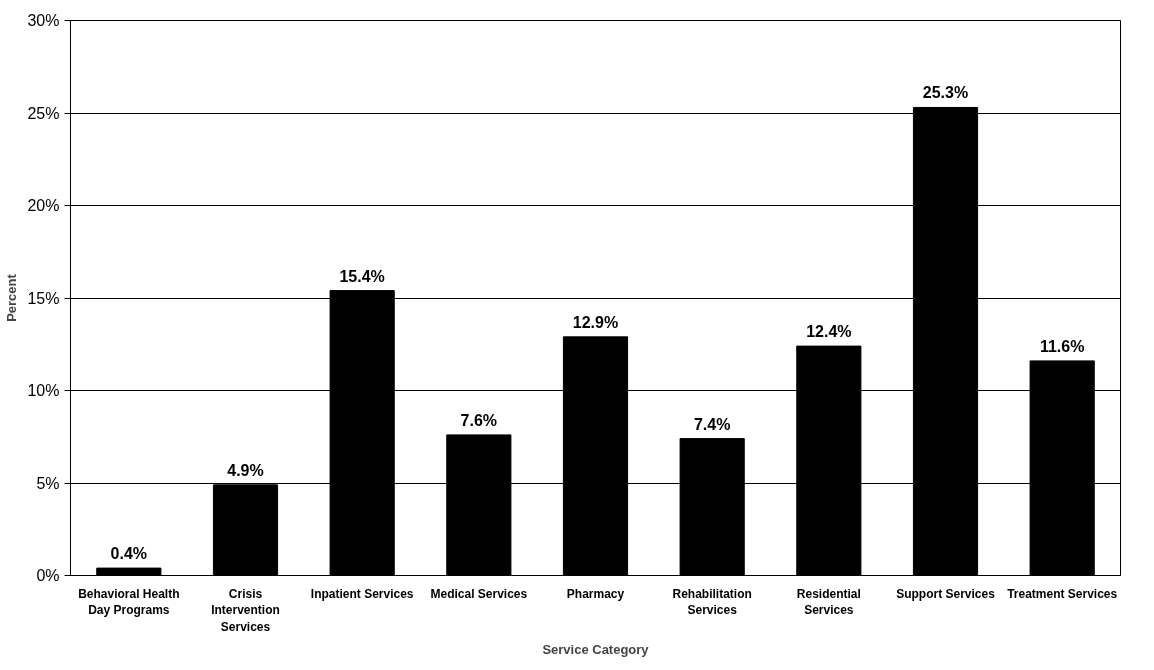 This screenshot has height=670, width=1154. Describe the element at coordinates (362, 593) in the screenshot. I see `x-tick-label: Inpatient Services` at that location.